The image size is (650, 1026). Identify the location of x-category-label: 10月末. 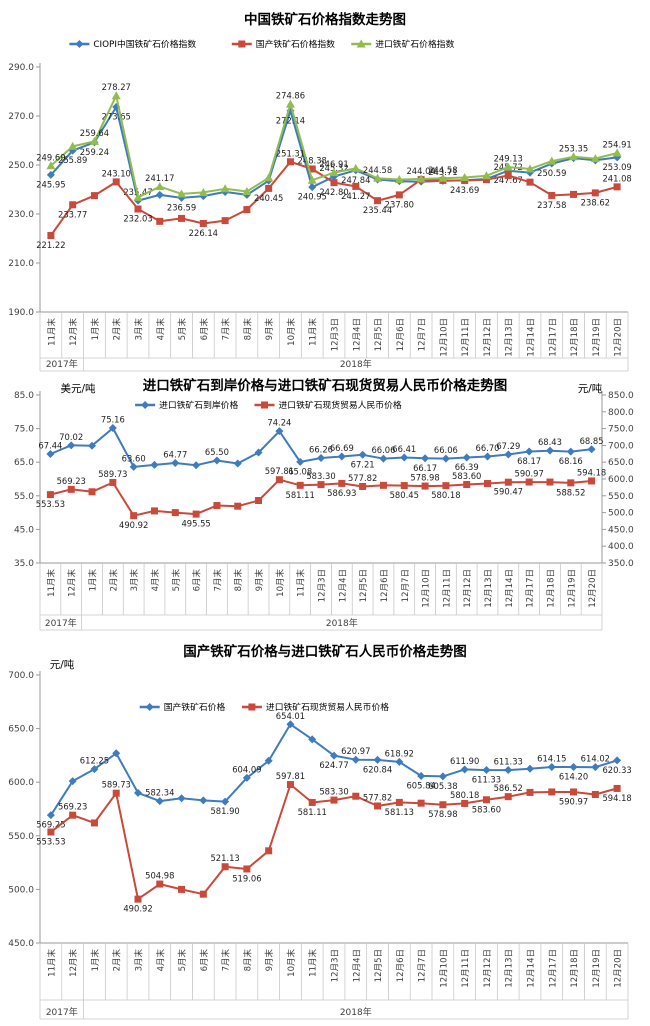
(291, 332).